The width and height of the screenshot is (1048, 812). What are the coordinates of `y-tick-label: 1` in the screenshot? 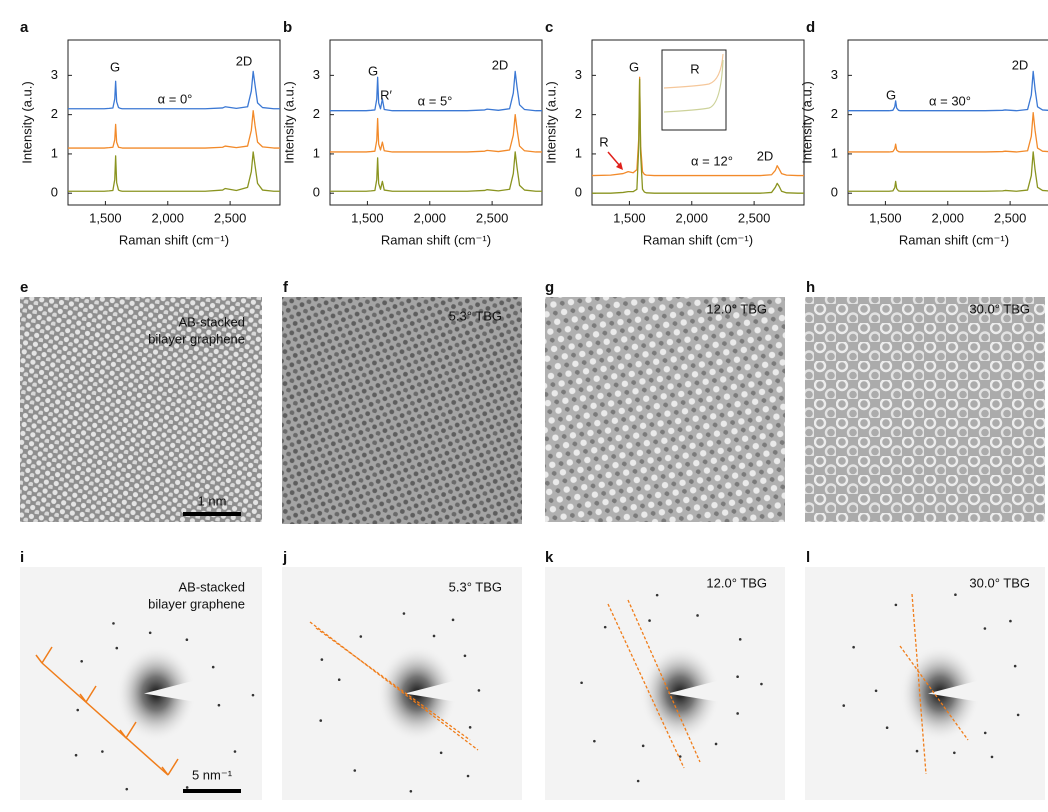 It's located at (316, 152).